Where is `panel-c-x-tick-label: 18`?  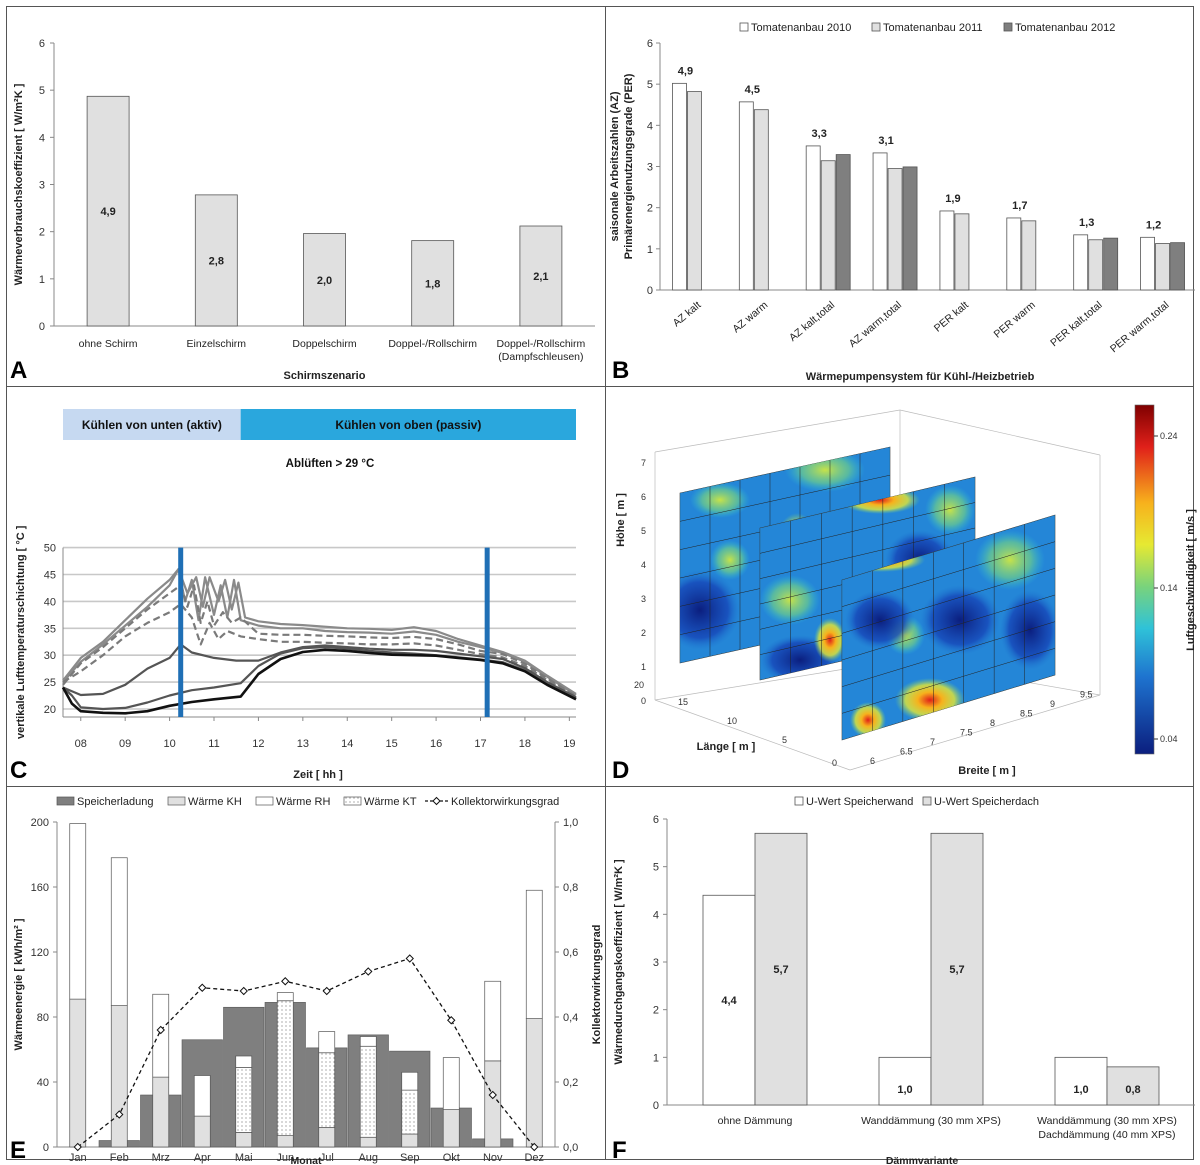 panel-c-x-tick-label: 18 is located at coordinates (525, 744).